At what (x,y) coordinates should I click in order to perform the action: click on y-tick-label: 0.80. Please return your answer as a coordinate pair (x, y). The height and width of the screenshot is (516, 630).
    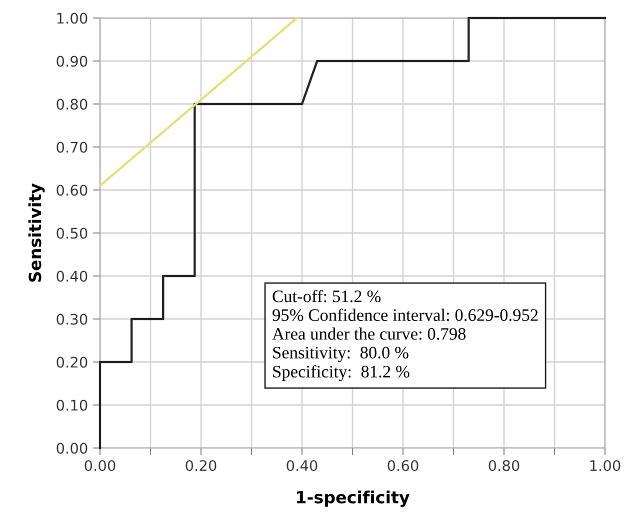
    Looking at the image, I should click on (72, 104).